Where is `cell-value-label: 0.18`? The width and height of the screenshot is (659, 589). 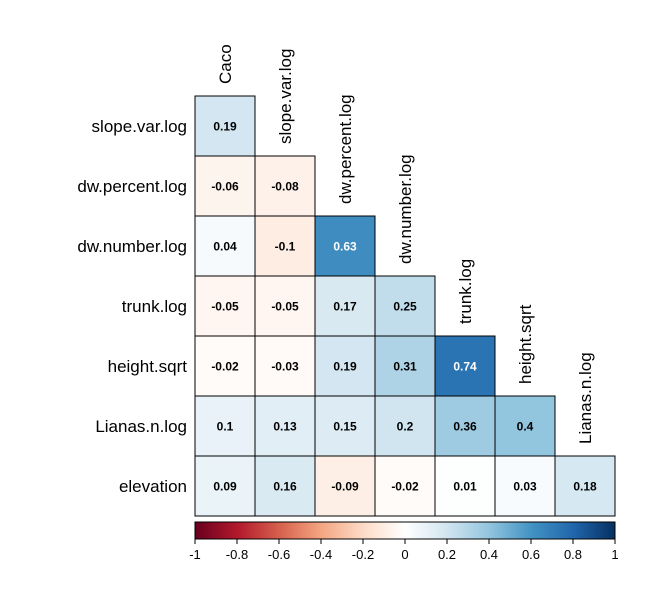 cell-value-label: 0.18 is located at coordinates (585, 487).